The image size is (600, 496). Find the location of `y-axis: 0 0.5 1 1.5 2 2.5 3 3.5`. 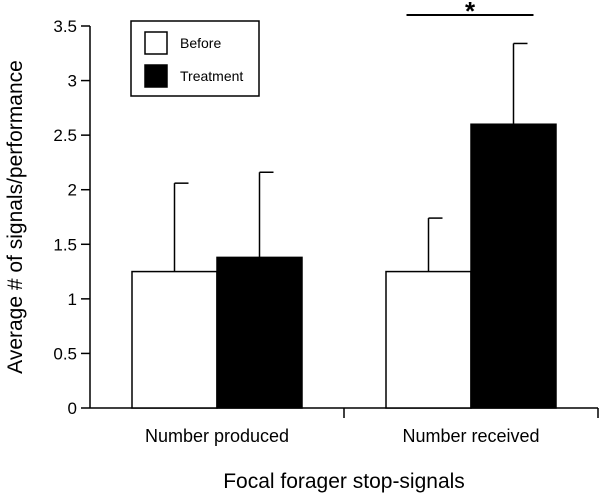

y-axis: 0 0.5 1 1.5 2 2.5 3 3.5 is located at coordinates (72, 217).